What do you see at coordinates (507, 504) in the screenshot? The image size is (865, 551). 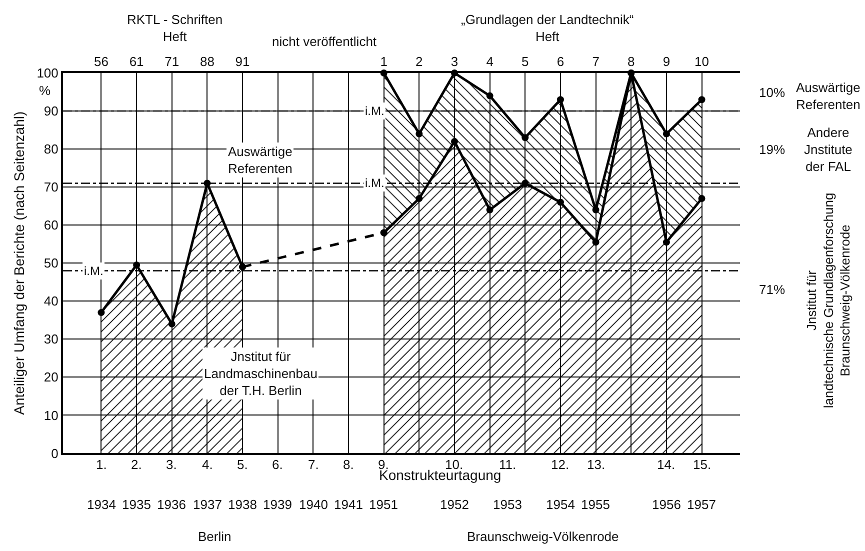 I see `text: 1953` at bounding box center [507, 504].